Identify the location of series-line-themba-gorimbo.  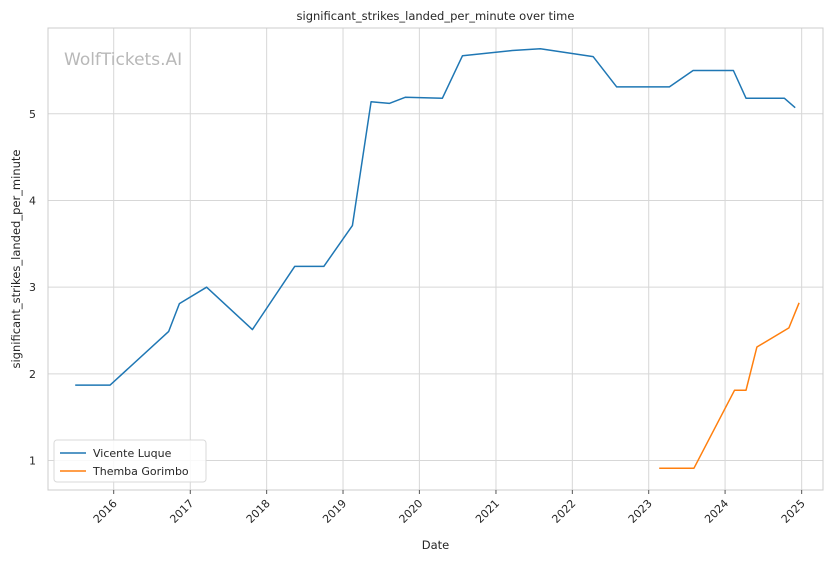
(729, 386).